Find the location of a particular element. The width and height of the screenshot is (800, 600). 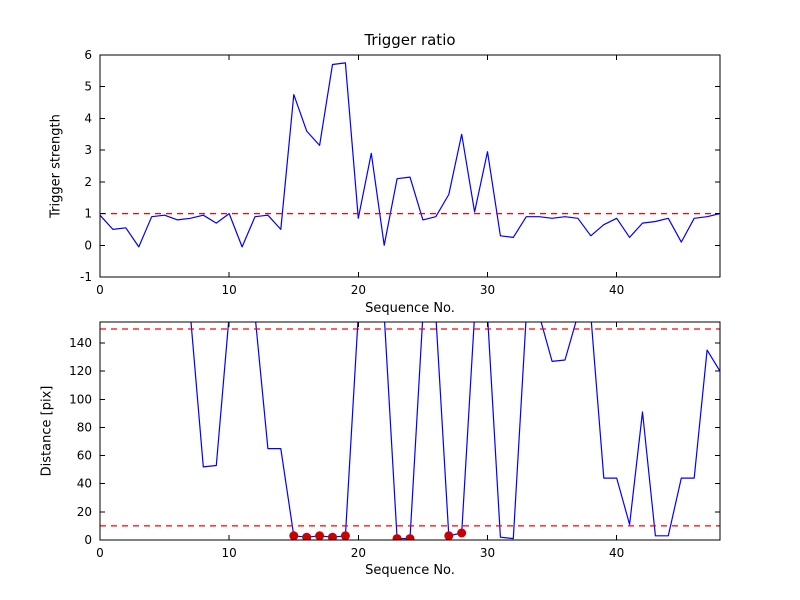

svg-text: 120 is located at coordinates (80, 371).